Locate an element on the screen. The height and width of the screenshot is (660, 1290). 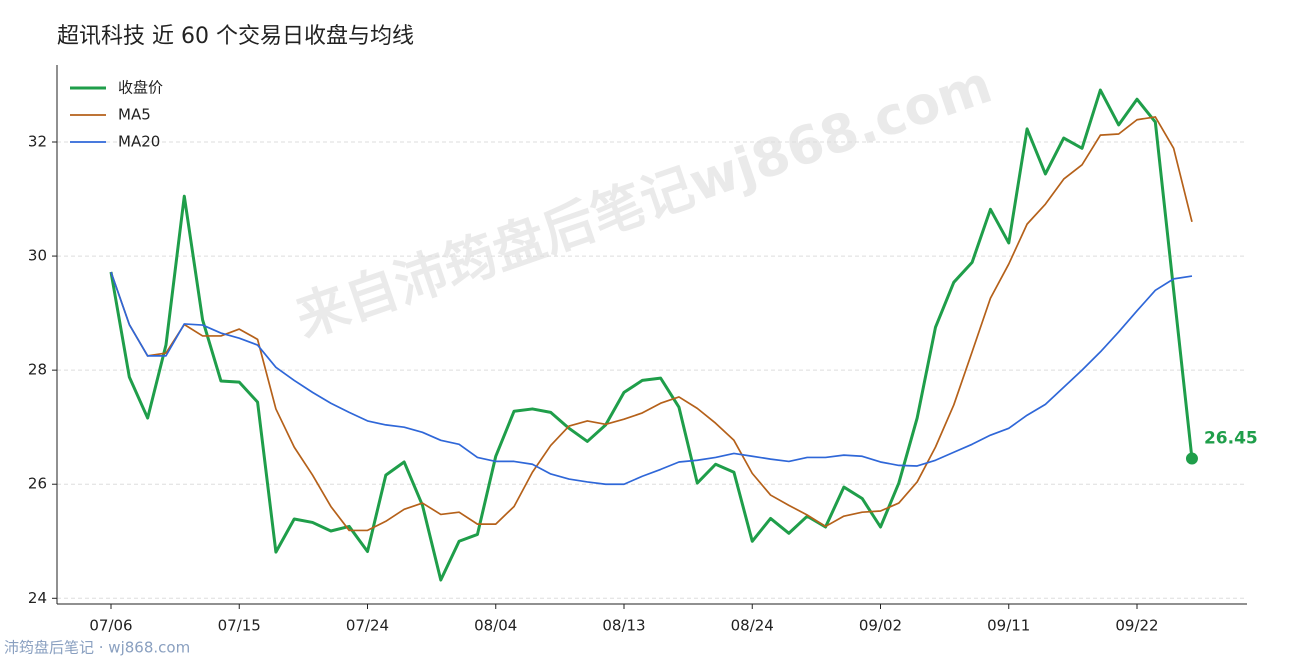
footer: 沛筠盘后笔记 · wj868.com is located at coordinates (97, 648).